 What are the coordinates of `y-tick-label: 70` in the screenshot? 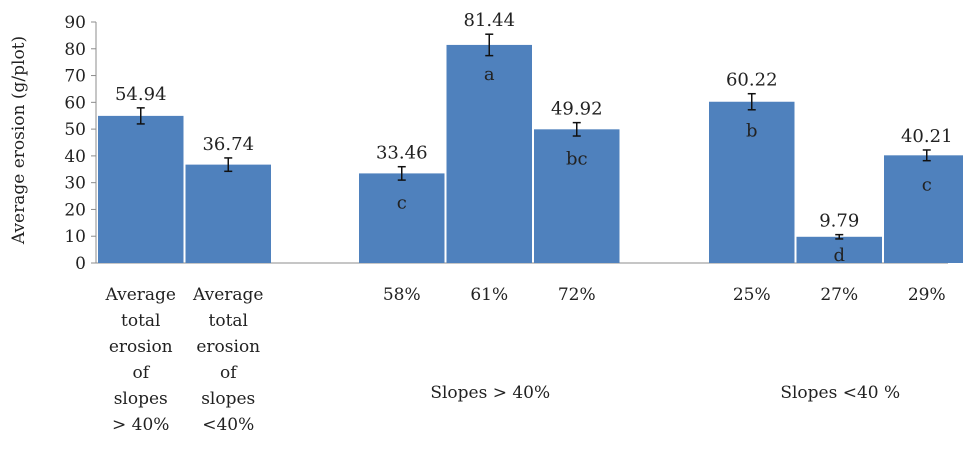 It's located at (75, 77).